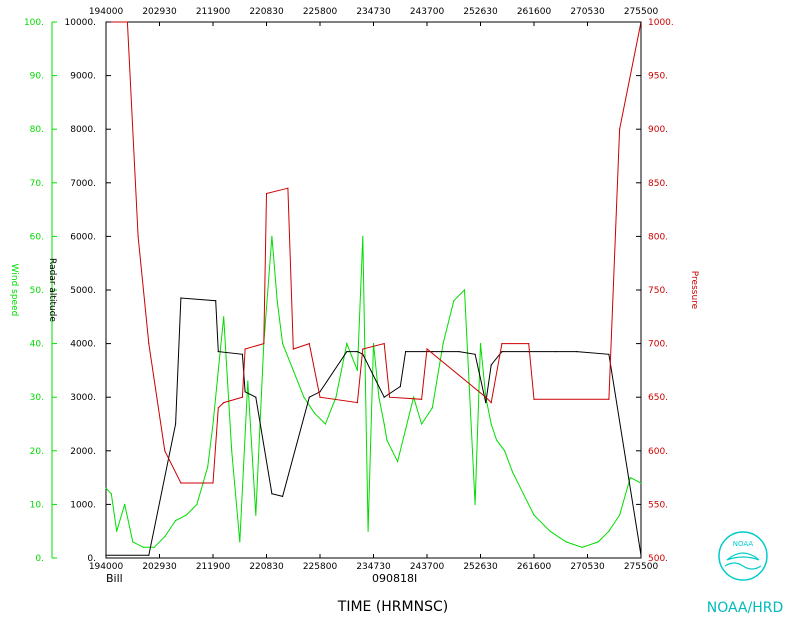 The image size is (800, 640). What do you see at coordinates (91, 559) in the screenshot?
I see `y-tick-label-altitude: 0.` at bounding box center [91, 559].